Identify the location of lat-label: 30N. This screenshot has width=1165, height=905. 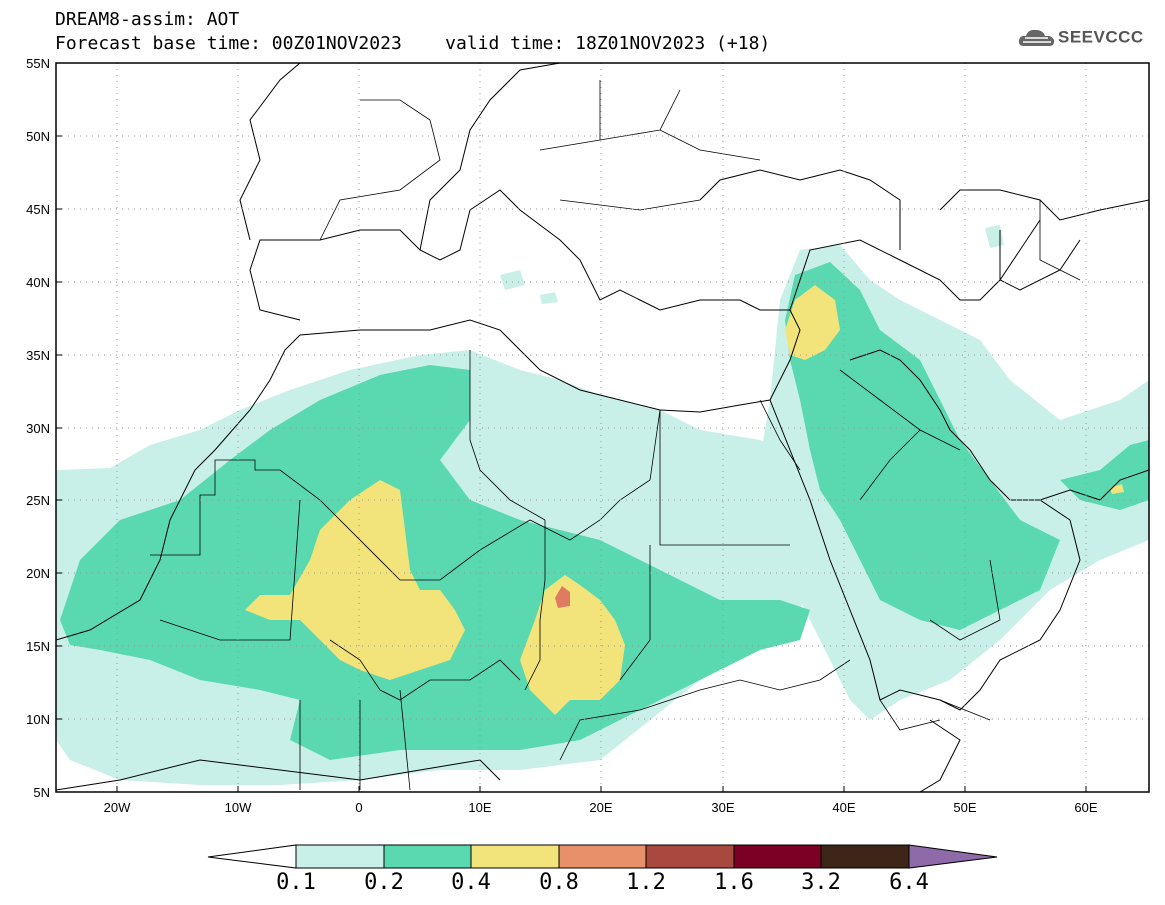
(38, 428).